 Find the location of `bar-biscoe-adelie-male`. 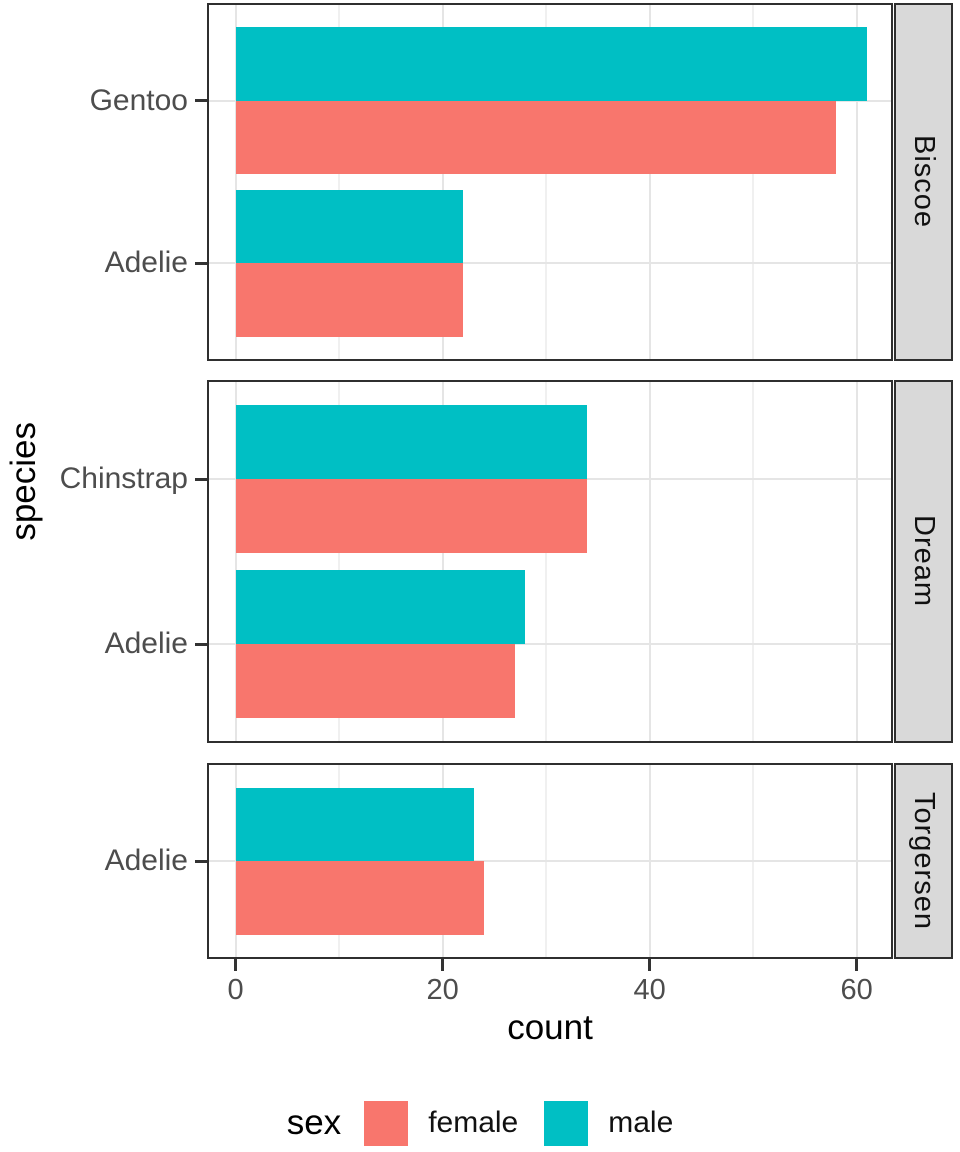

bar-biscoe-adelie-male is located at coordinates (349, 227).